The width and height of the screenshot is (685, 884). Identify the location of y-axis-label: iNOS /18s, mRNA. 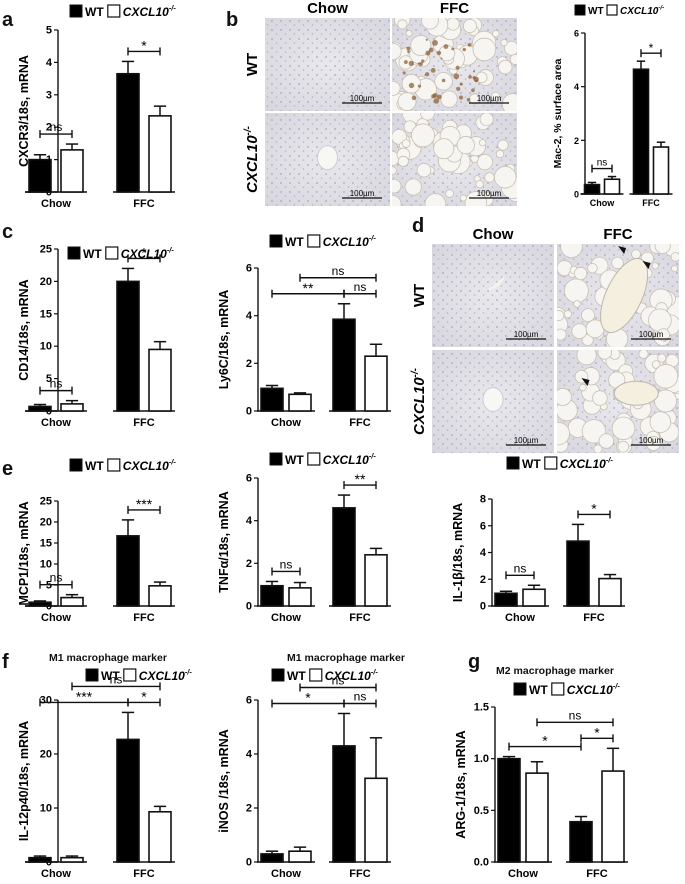
(224, 781).